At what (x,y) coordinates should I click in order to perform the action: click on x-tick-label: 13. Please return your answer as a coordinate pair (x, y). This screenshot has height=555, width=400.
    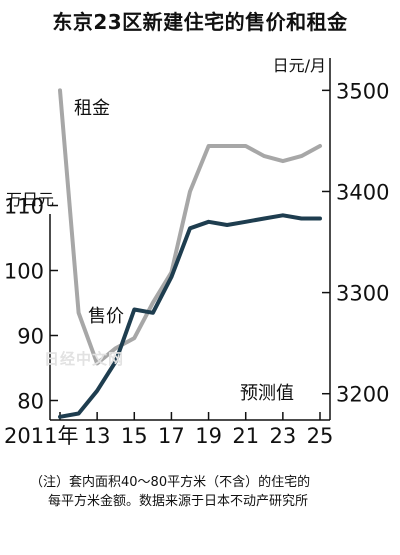
    Looking at the image, I should click on (97, 436).